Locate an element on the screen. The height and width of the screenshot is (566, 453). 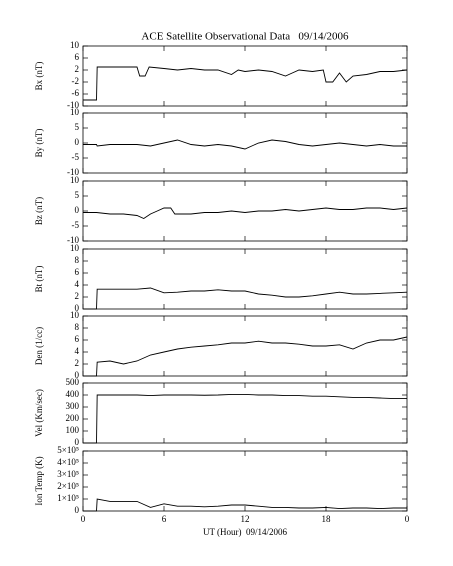
y-axis-label: Ion Temp (K) is located at coordinates (39, 480).